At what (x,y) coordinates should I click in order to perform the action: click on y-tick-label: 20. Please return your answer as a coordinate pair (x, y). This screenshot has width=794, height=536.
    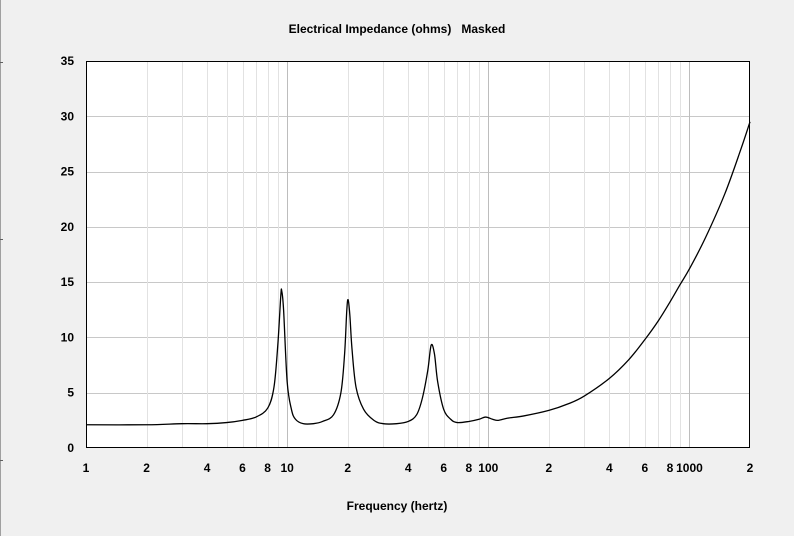
    Looking at the image, I should click on (68, 227).